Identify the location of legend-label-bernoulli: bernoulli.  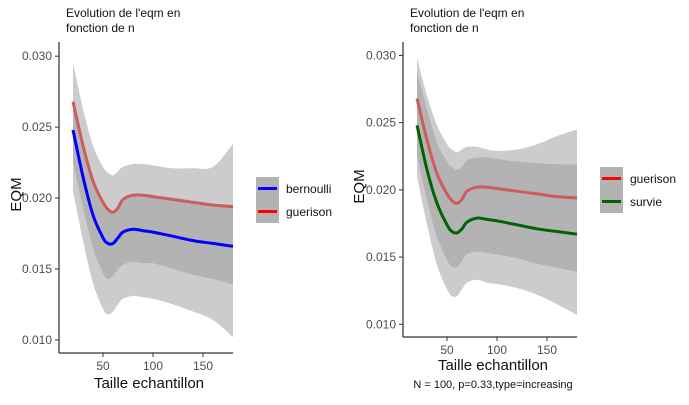
(308, 189).